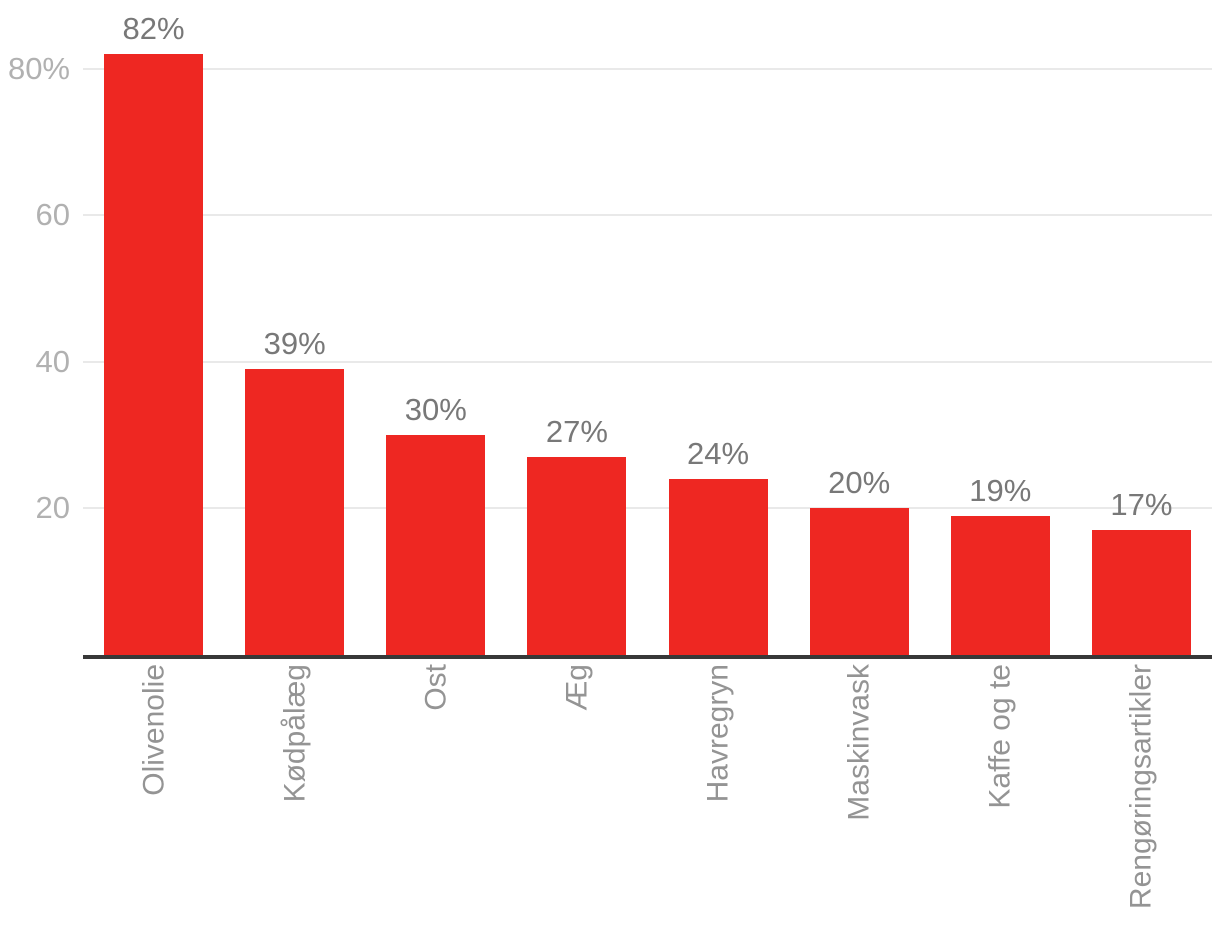 Image resolution: width=1220 pixels, height=940 pixels. What do you see at coordinates (435, 410) in the screenshot?
I see `bar-value-label: 30%` at bounding box center [435, 410].